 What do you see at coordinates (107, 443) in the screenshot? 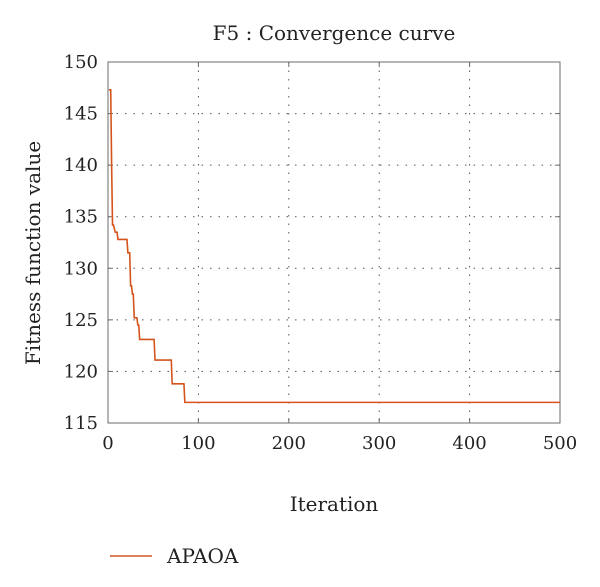
I see `x-tick-label: 0` at bounding box center [107, 443].